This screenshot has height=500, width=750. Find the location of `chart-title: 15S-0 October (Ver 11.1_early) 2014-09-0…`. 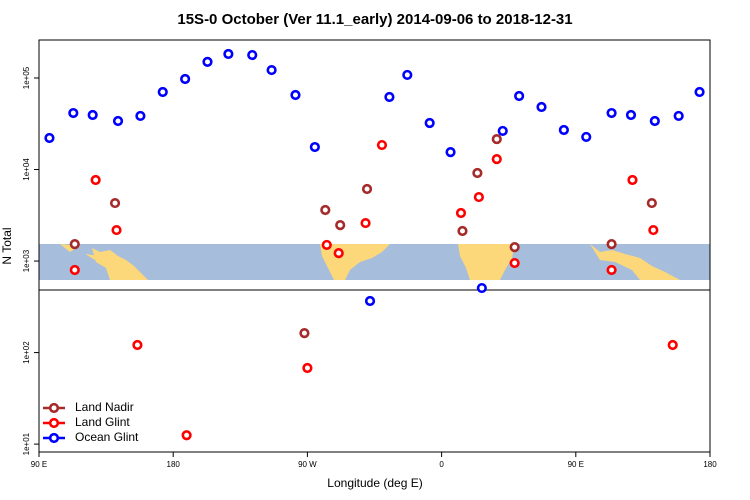

chart-title: 15S-0 October (Ver 11.1_early) 2014-09-0… is located at coordinates (374, 19).